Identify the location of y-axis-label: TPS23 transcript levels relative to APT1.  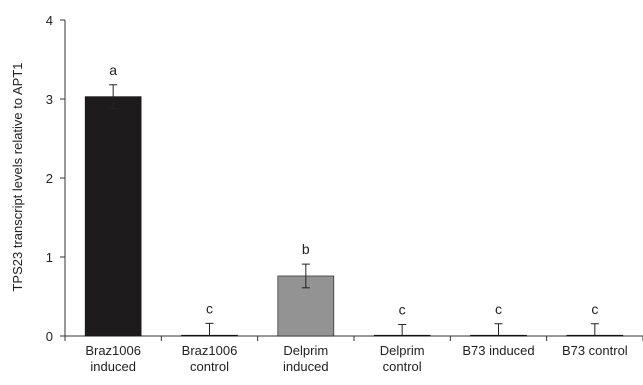
(17, 176).